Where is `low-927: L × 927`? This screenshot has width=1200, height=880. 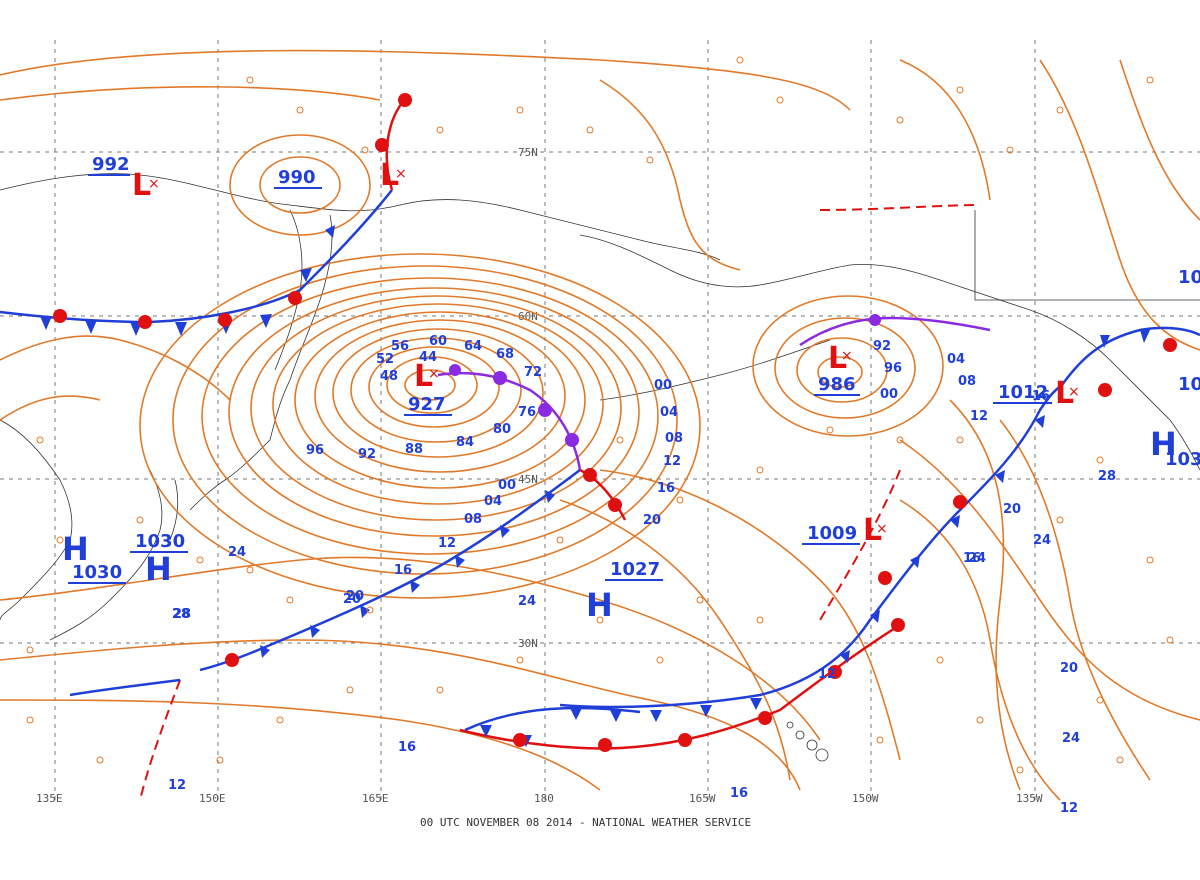 low-927: L × 927 is located at coordinates (428, 387).